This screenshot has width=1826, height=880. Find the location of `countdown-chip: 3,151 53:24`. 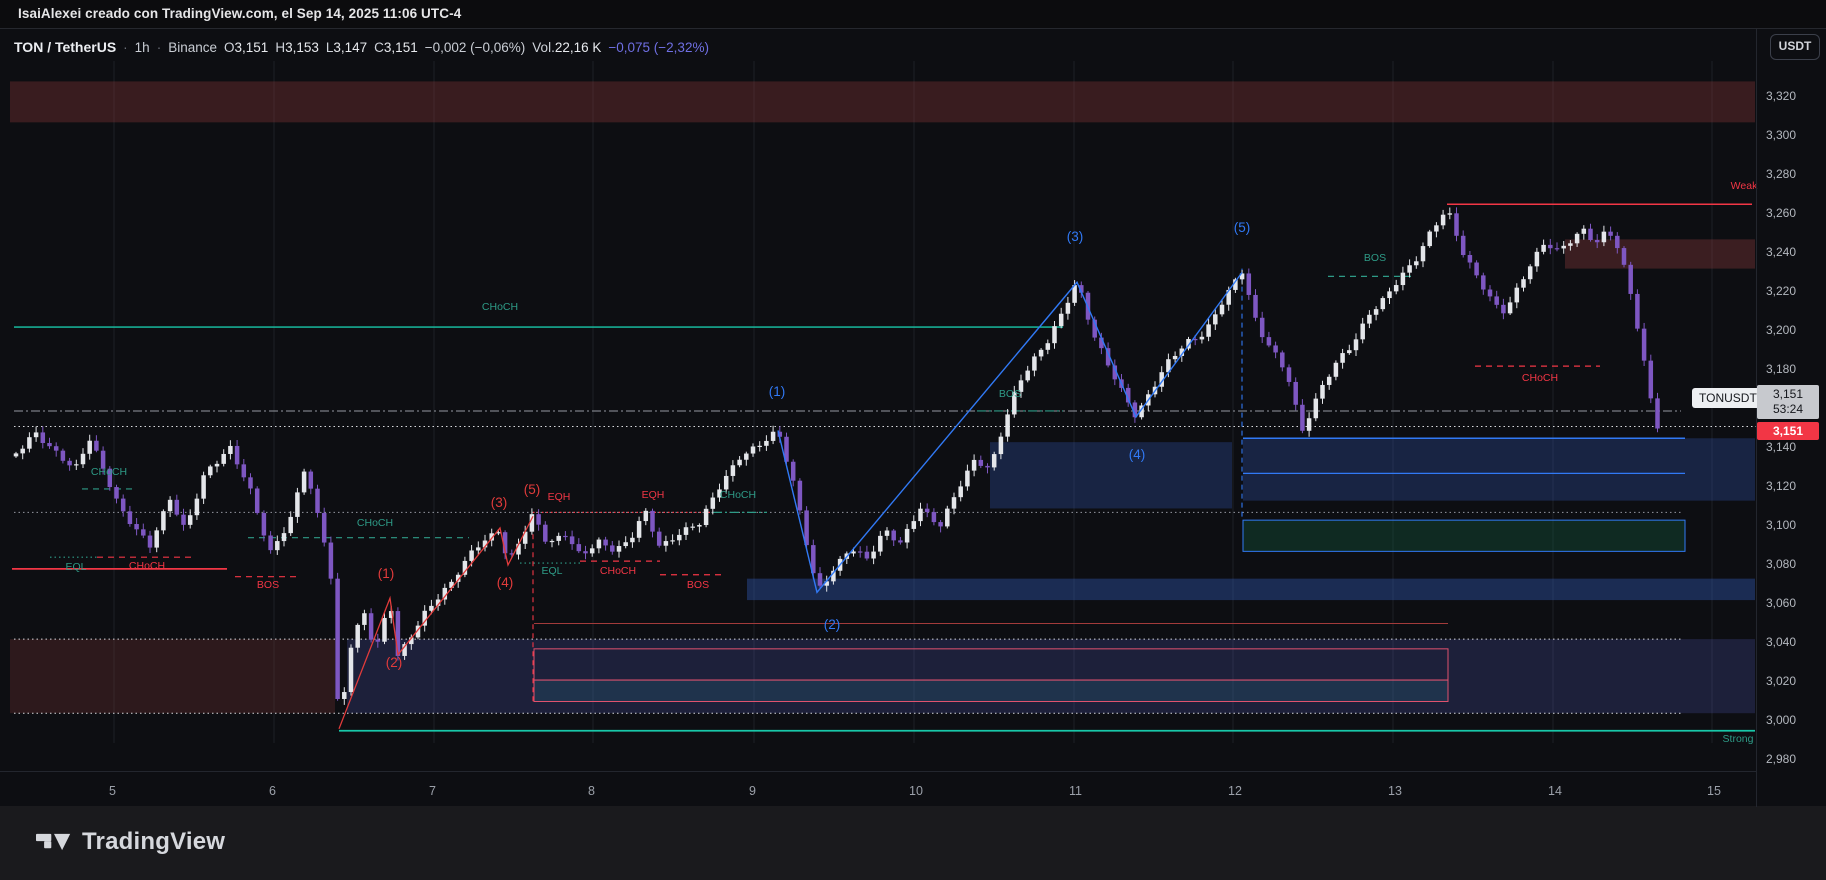

countdown-chip: 3,151 53:24 is located at coordinates (1788, 402).